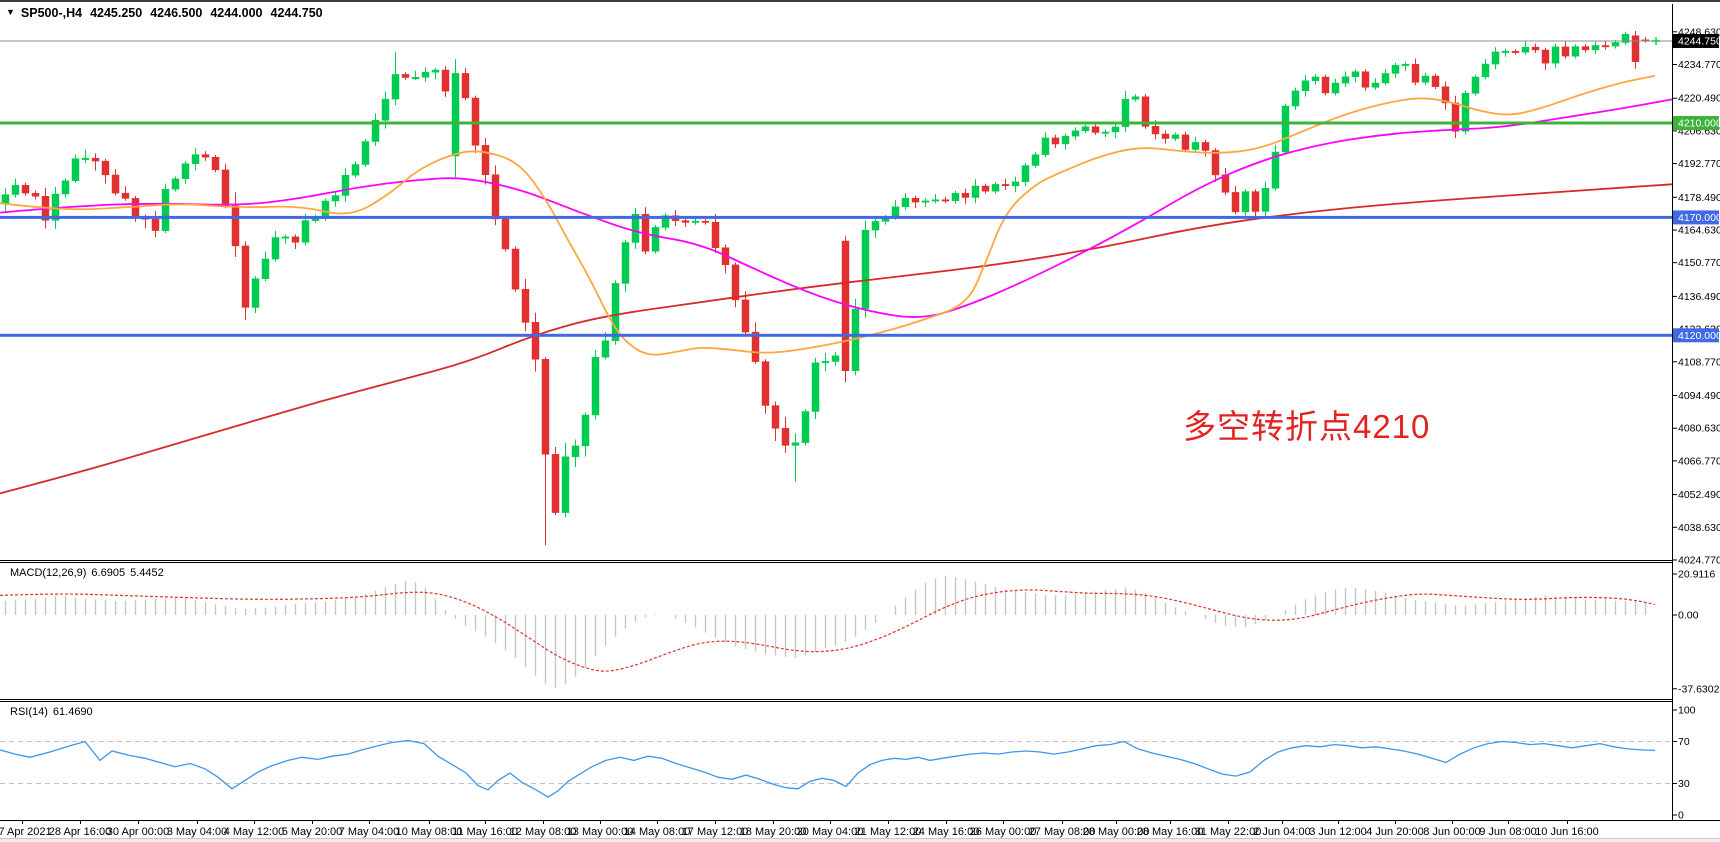 The width and height of the screenshot is (1720, 842). I want to click on macd-panel-layer, so click(828, 631).